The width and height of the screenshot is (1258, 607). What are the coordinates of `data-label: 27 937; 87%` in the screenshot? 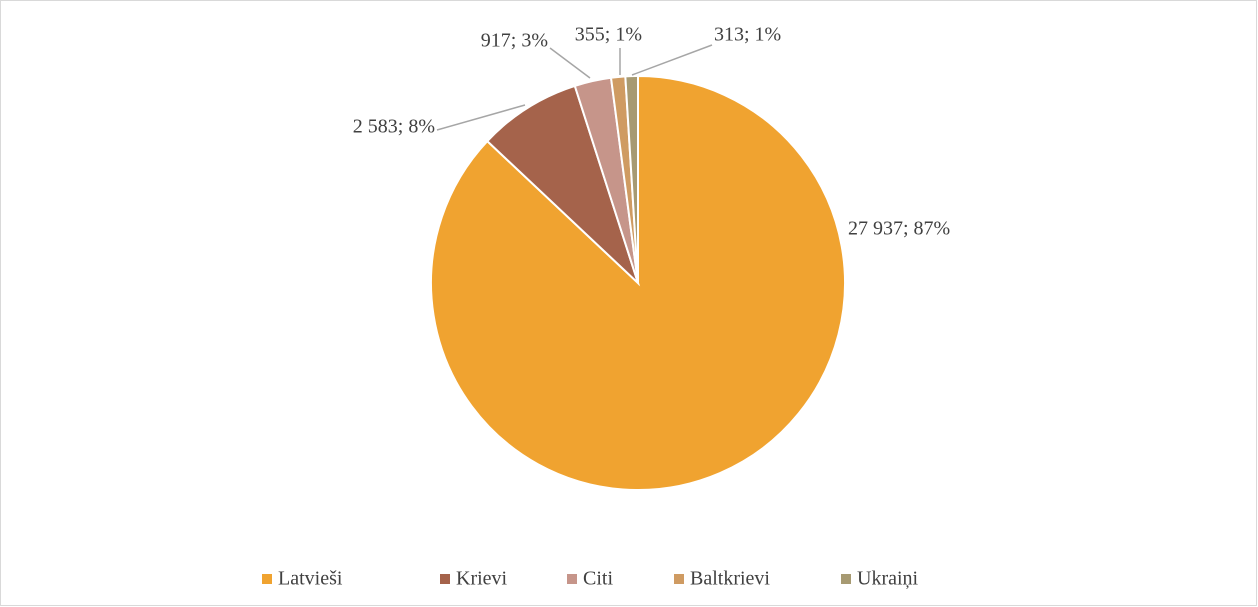 It's located at (899, 229).